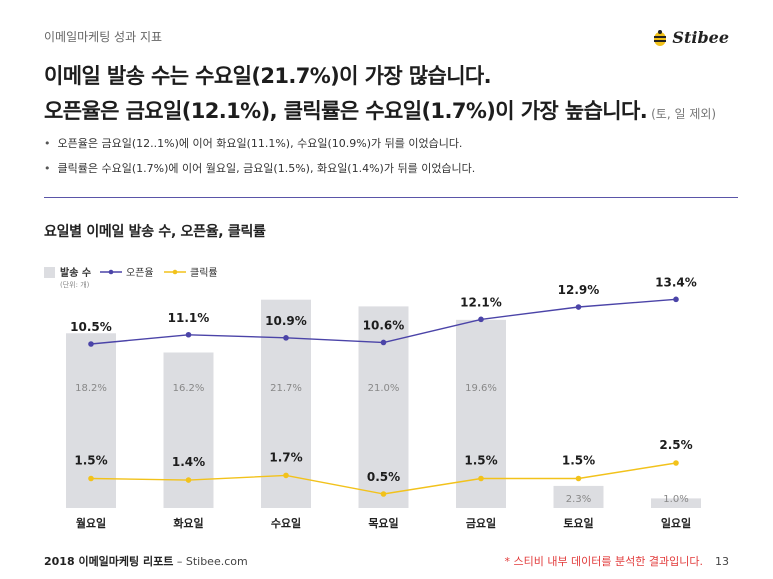  Describe the element at coordinates (722, 561) in the screenshot. I see `page-number: 13` at that location.